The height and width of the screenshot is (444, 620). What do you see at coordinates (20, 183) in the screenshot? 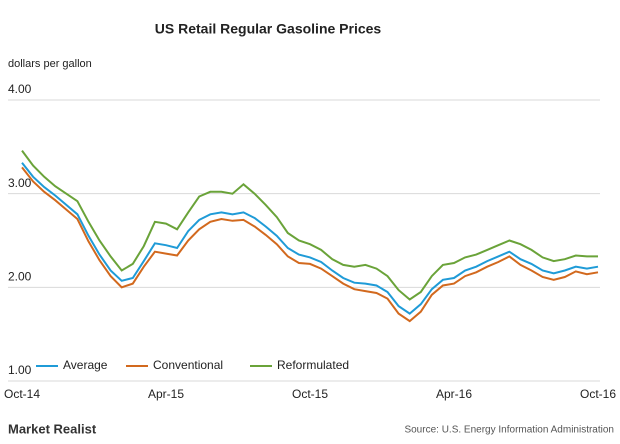
I see `y-tick-label: 3.00` at bounding box center [20, 183].